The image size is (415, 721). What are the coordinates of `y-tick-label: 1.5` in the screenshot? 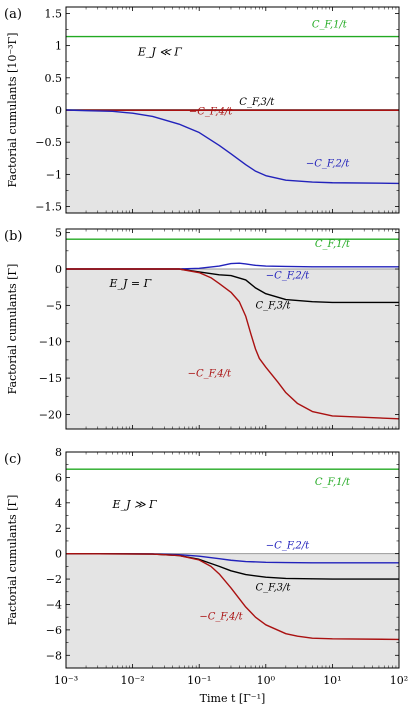 It's located at (54, 13).